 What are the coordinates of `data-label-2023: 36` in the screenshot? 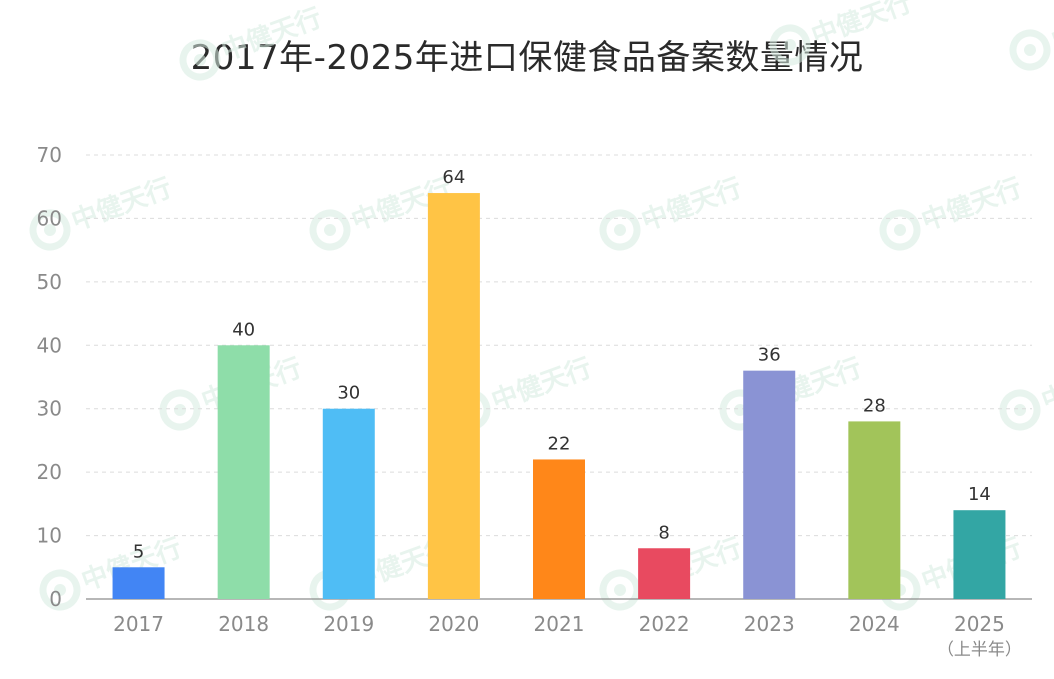 It's located at (769, 355).